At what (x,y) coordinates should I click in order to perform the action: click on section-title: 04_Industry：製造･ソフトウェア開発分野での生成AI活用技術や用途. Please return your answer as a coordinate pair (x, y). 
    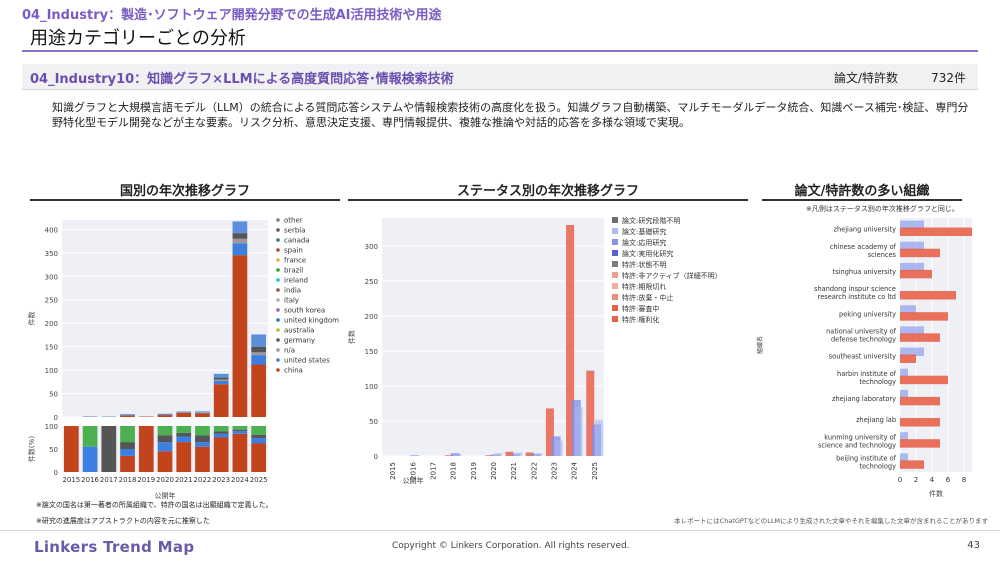
    Looking at the image, I should click on (232, 15).